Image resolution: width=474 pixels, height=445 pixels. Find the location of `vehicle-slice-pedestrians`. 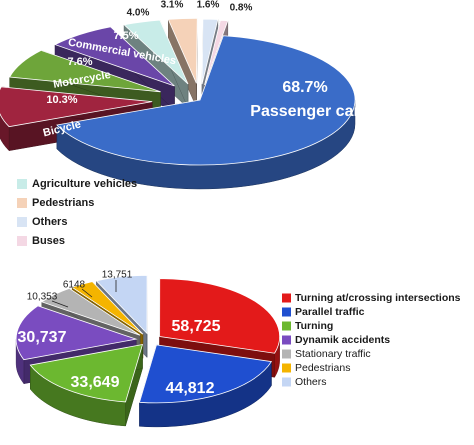

vehicle-slice-pedestrians is located at coordinates (182, 62).